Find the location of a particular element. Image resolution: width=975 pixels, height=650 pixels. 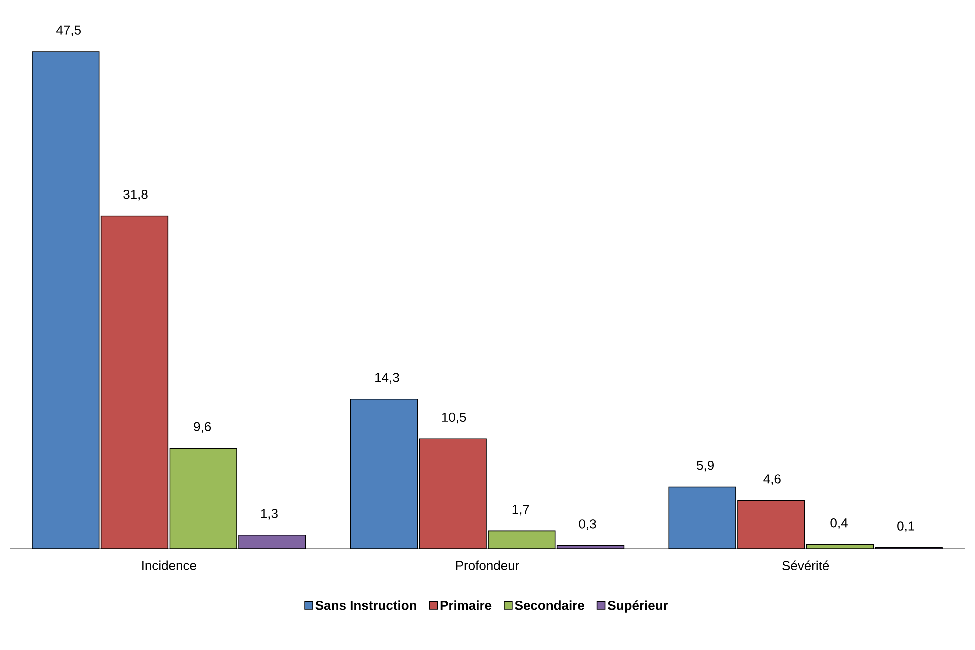

data-label: 4,6 is located at coordinates (772, 480).